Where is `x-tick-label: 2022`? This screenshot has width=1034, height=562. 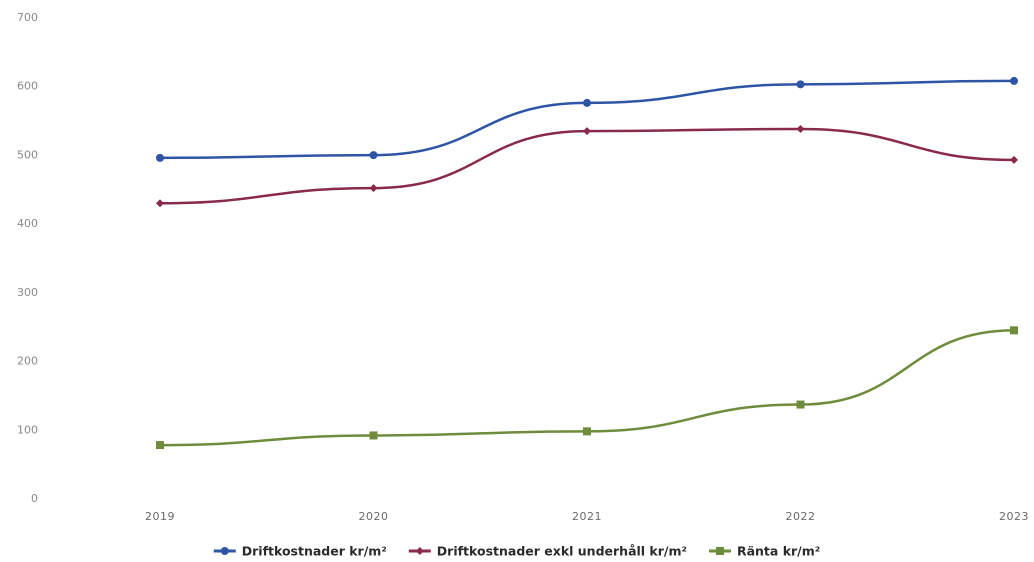 x-tick-label: 2022 is located at coordinates (801, 516).